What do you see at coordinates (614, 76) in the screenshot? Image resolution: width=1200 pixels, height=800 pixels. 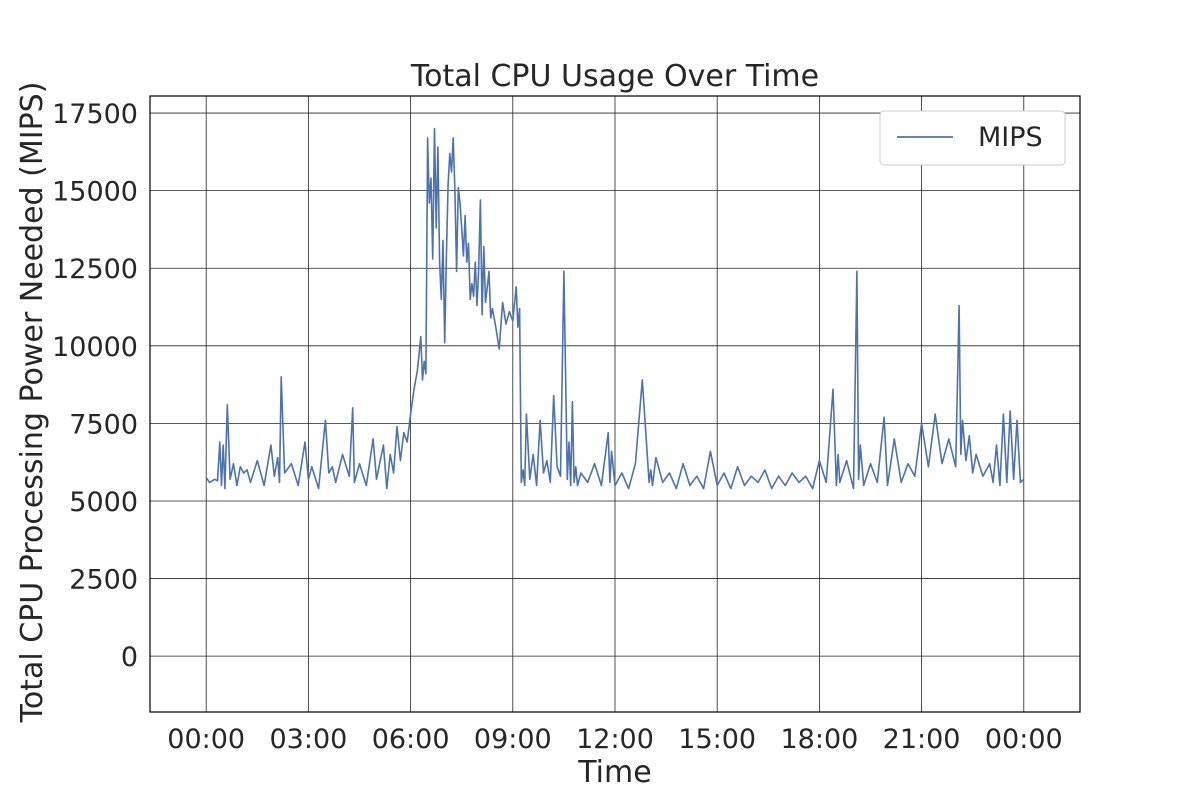 I see `chart-title: Total CPU Usage Over Time` at bounding box center [614, 76].